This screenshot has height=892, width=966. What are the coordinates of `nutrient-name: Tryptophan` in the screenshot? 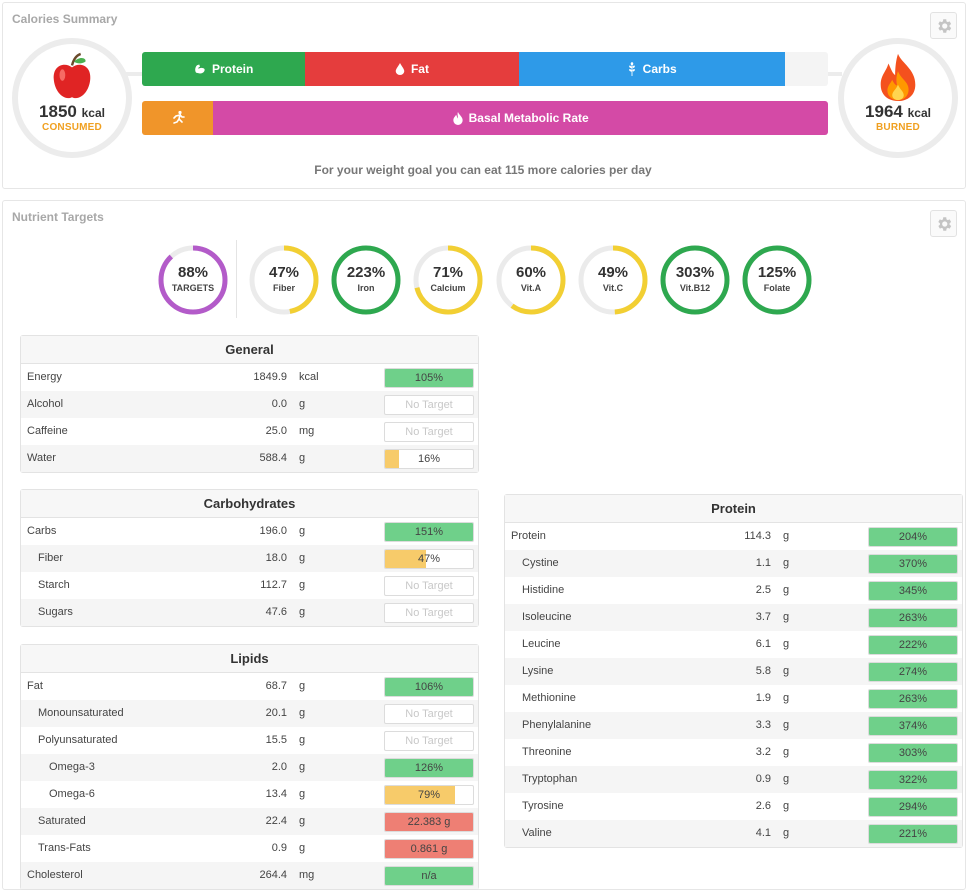 It's located at (550, 779).